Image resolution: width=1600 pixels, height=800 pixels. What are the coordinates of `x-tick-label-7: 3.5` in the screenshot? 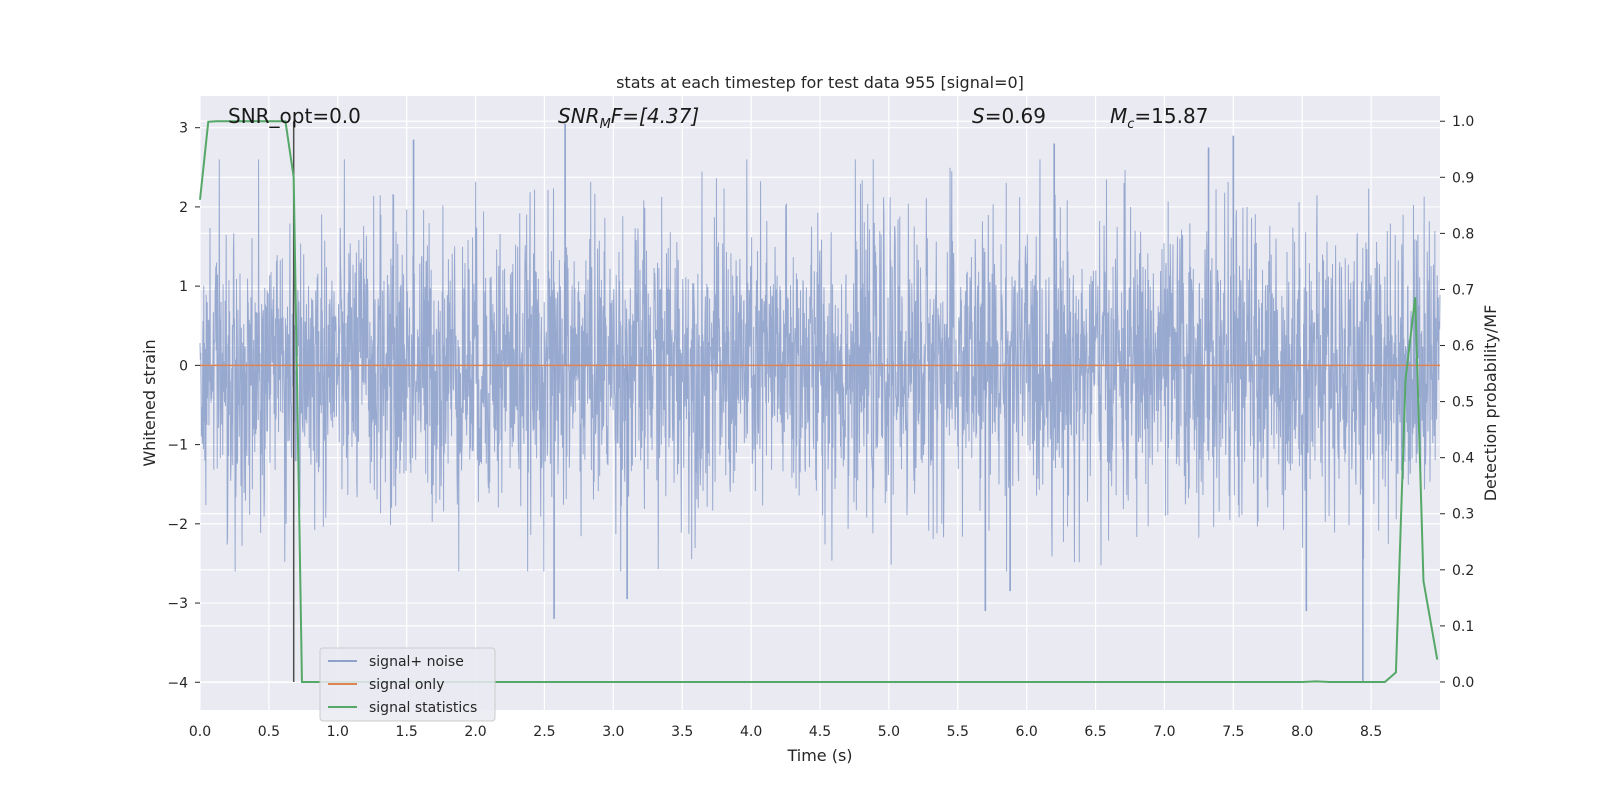 It's located at (682, 732).